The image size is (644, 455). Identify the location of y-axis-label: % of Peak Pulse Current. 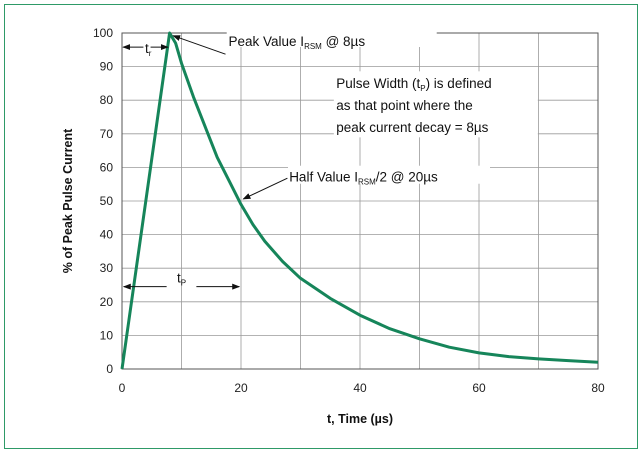
(68, 200).